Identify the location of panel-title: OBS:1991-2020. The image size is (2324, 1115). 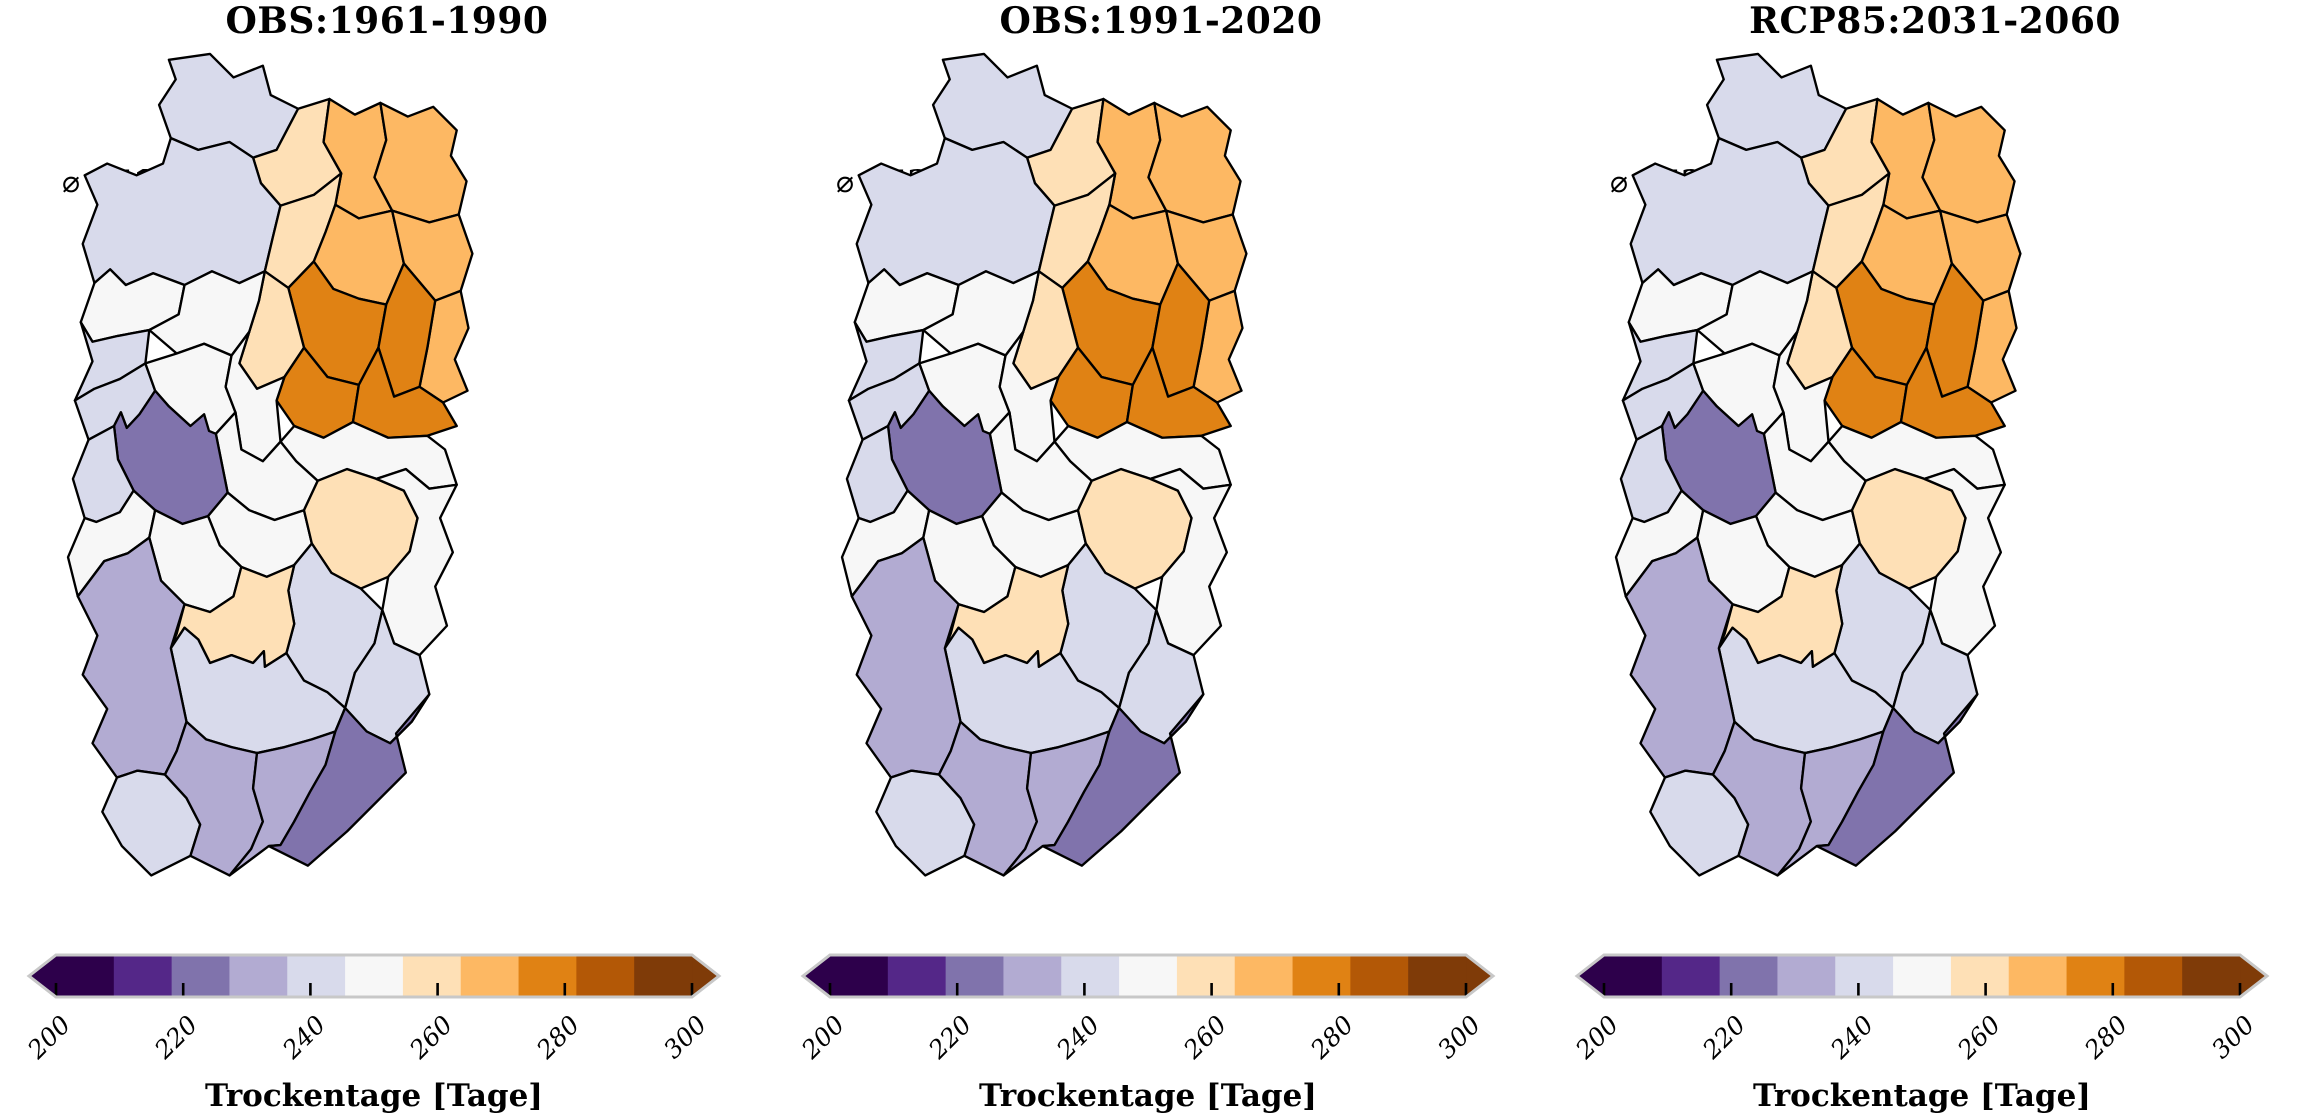
(1161, 21).